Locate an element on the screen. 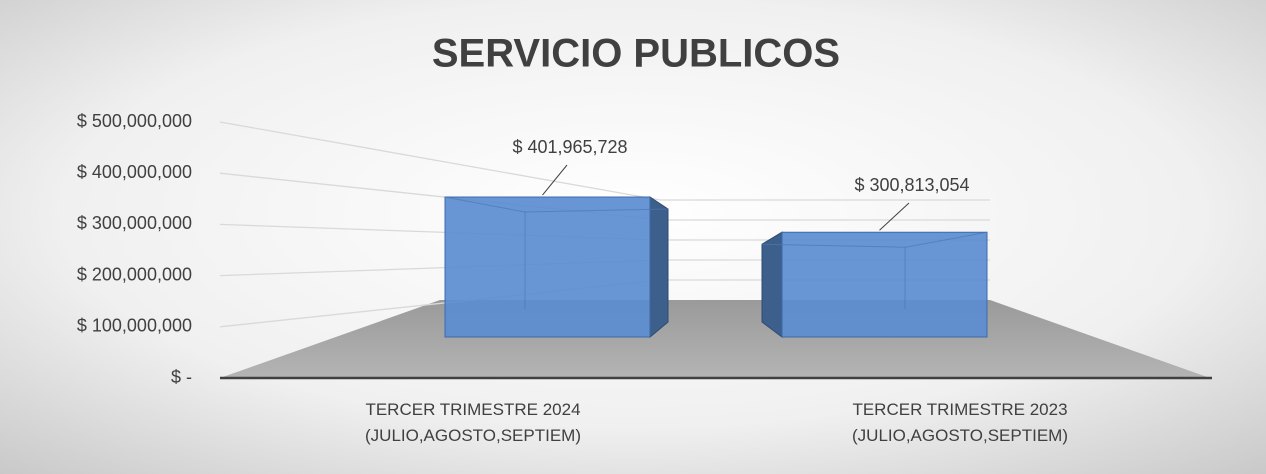 The image size is (1266, 474). y-tick-label: $ 300,000,000 is located at coordinates (134, 223).